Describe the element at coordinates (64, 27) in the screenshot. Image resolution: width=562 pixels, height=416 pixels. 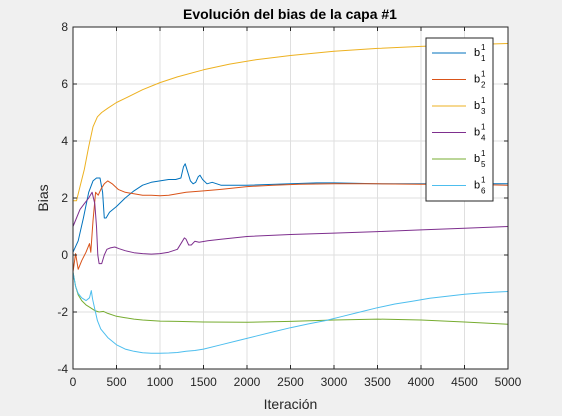
I see `y-tick-label: 8` at that location.